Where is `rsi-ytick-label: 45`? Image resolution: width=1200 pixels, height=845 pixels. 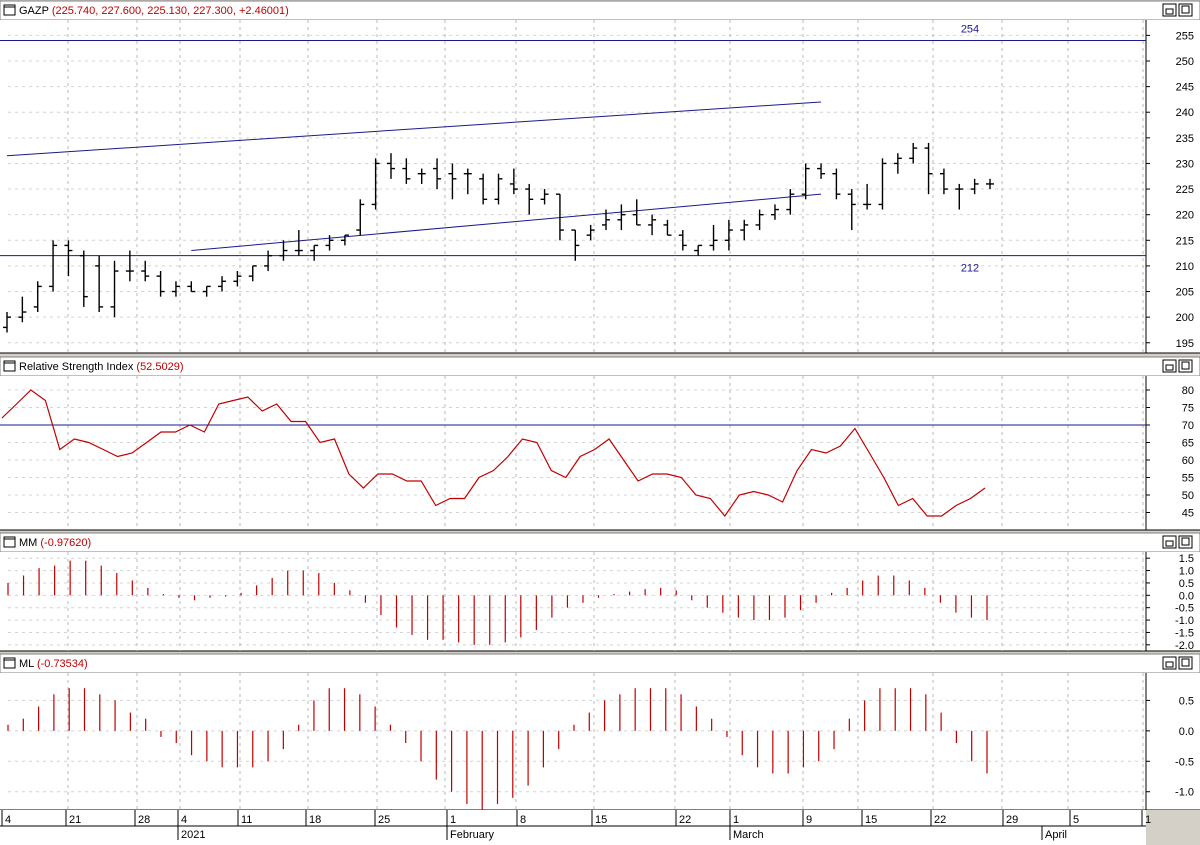
rsi-ytick-label: 45 is located at coordinates (1188, 514).